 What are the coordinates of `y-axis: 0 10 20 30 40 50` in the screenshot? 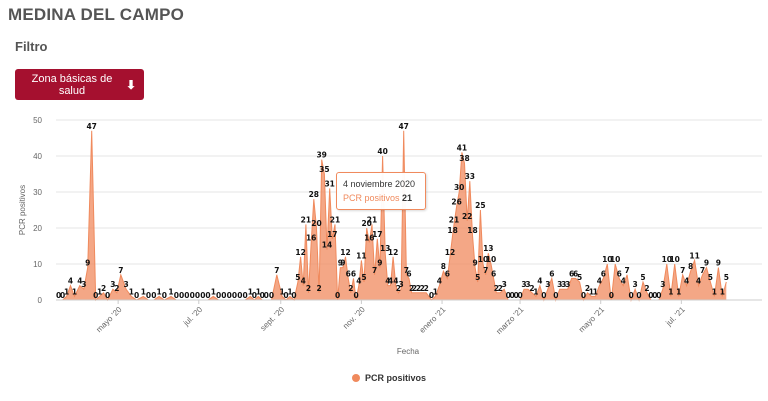 It's located at (37, 210).